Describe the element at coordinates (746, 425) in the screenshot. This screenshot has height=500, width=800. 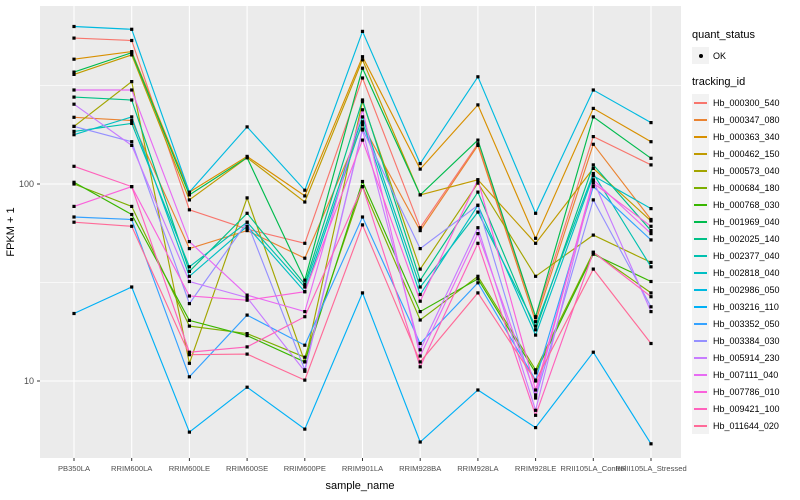
I see `legend-item-label: Hb_011644_020` at that location.